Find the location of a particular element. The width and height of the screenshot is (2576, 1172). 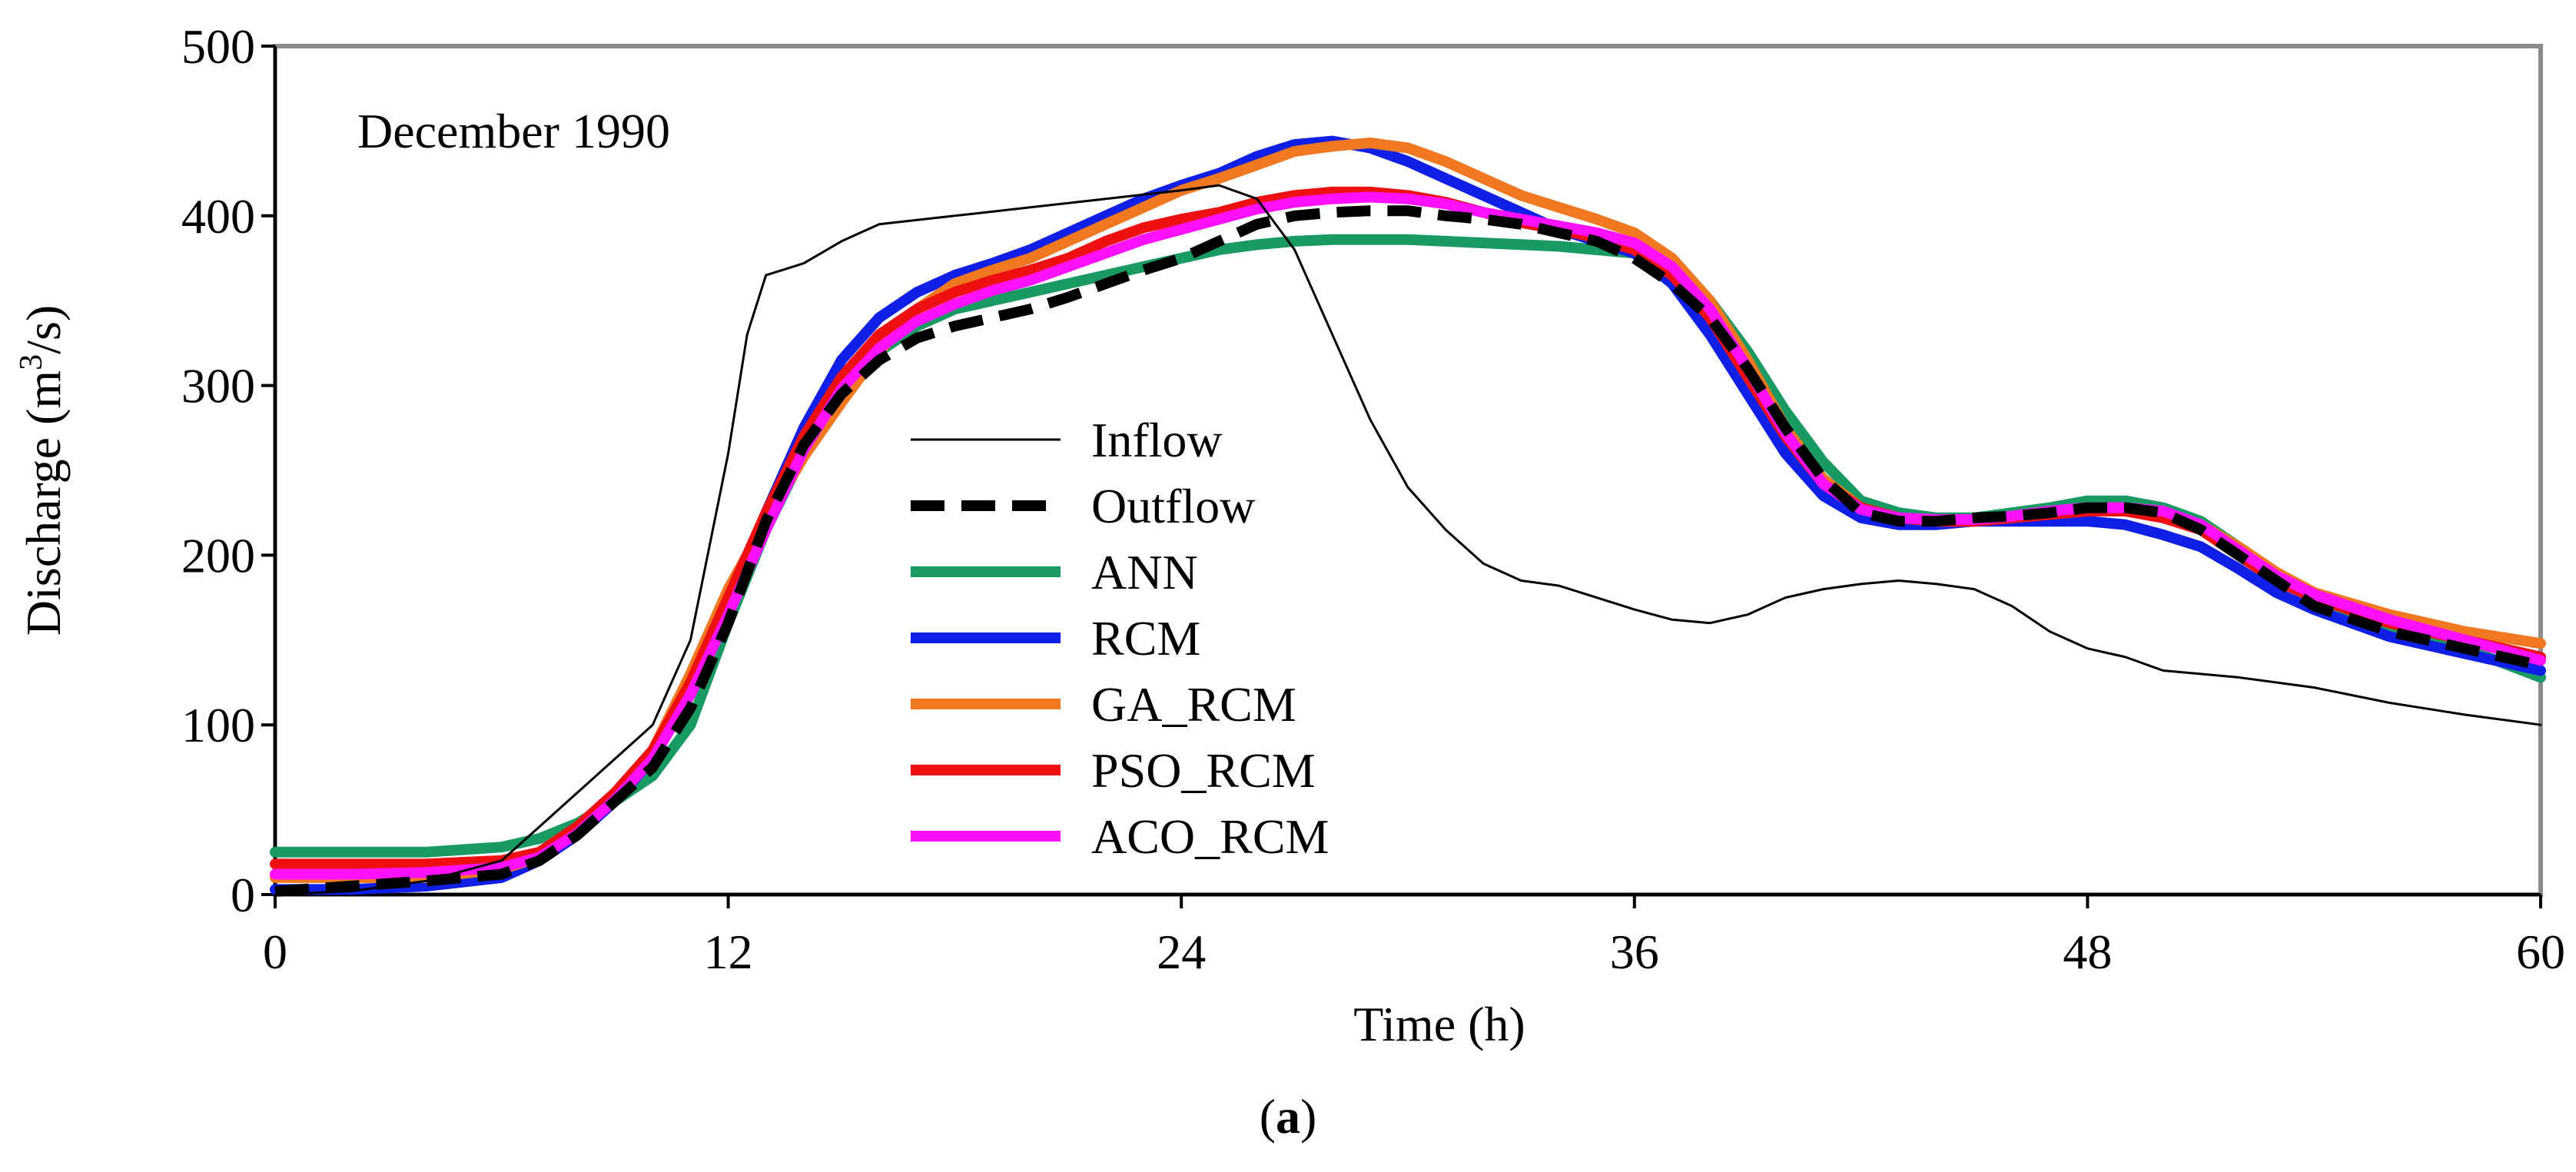

y-tick-label: 100 is located at coordinates (218, 725).